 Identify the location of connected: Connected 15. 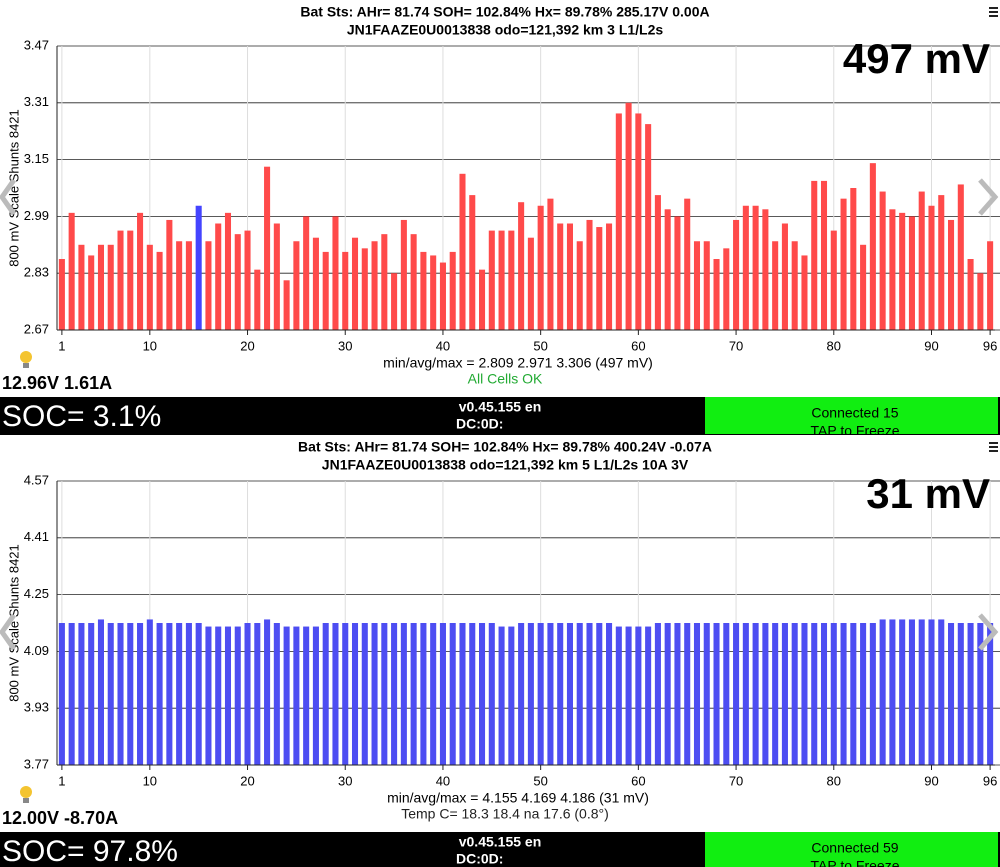
(854, 413).